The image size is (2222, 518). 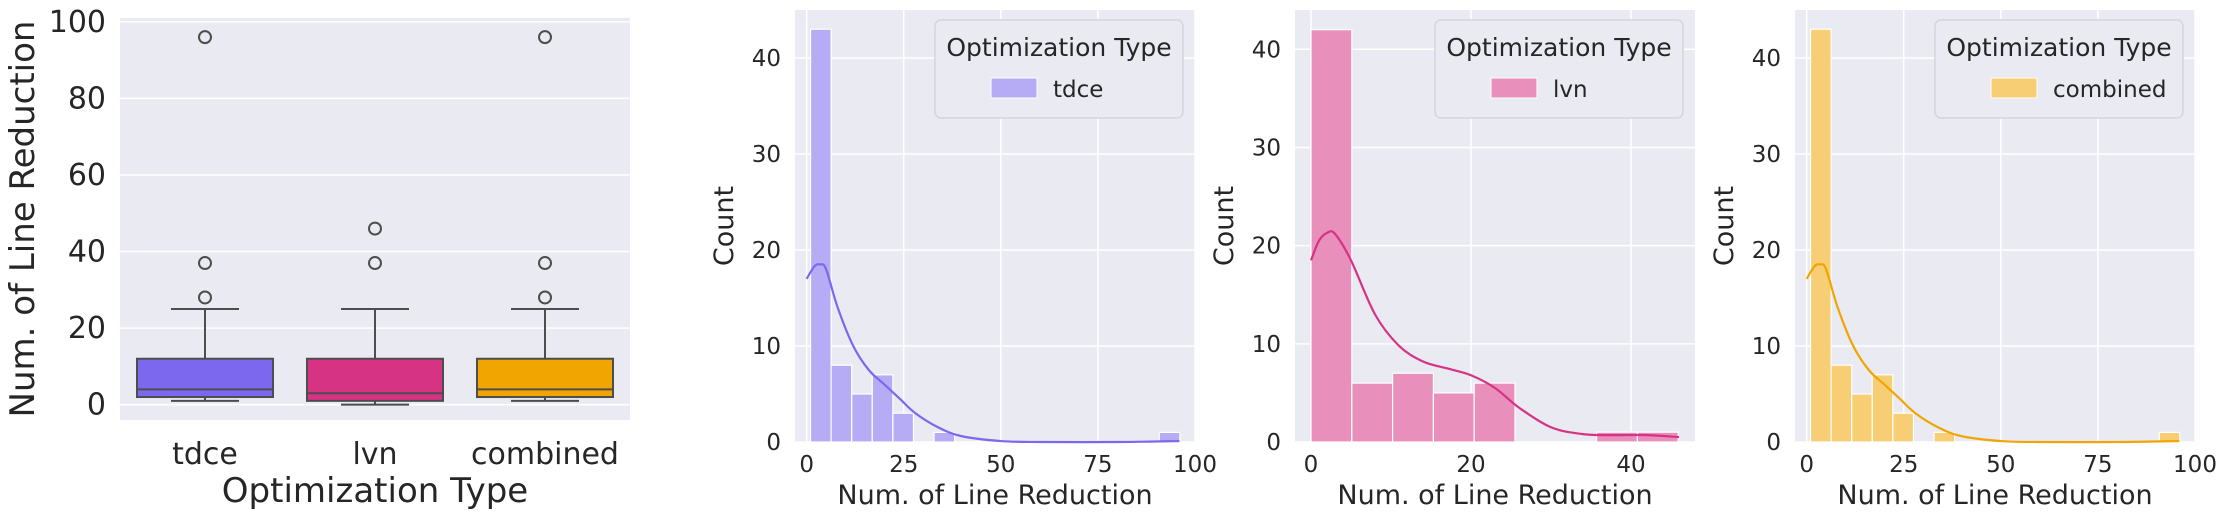 What do you see at coordinates (87, 175) in the screenshot?
I see `y-tick-label: 60` at bounding box center [87, 175].